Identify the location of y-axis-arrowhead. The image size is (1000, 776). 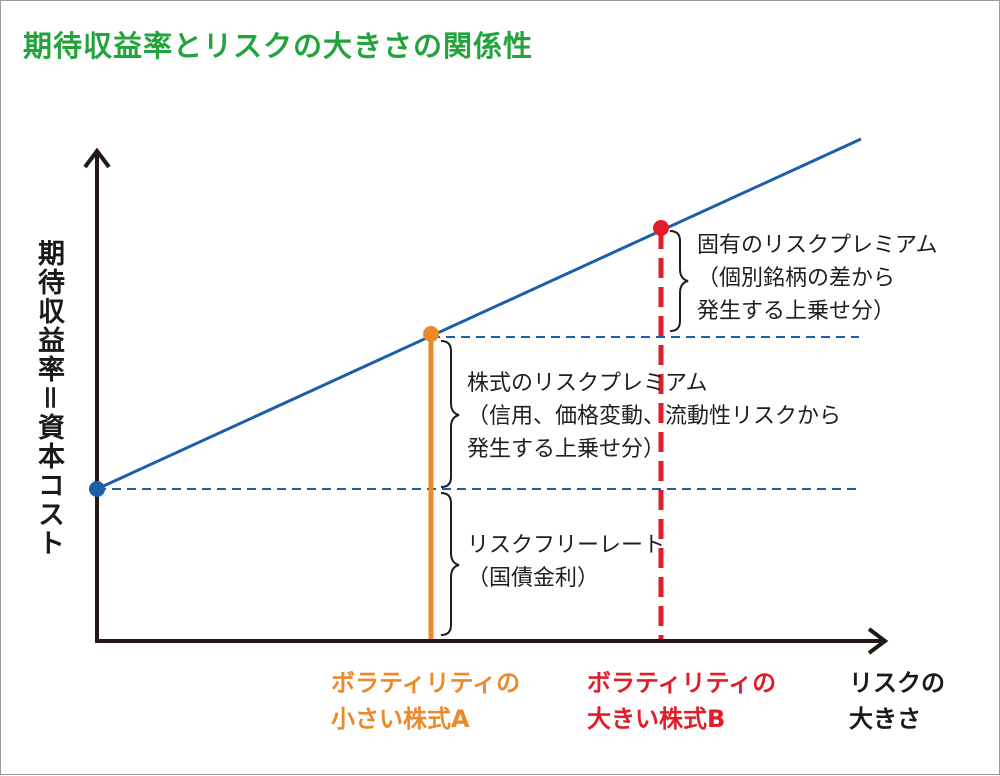
(97, 158).